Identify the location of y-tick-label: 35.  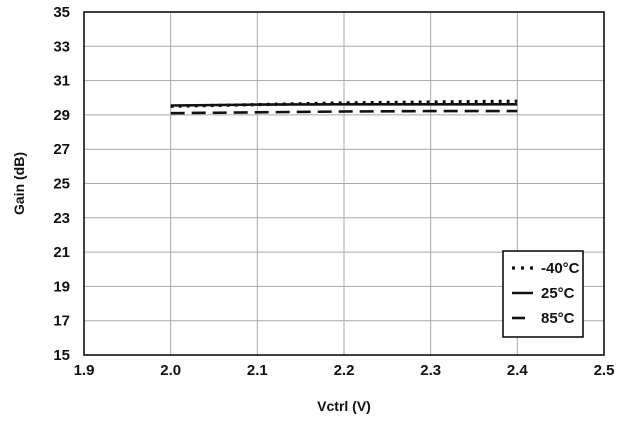
(61, 12).